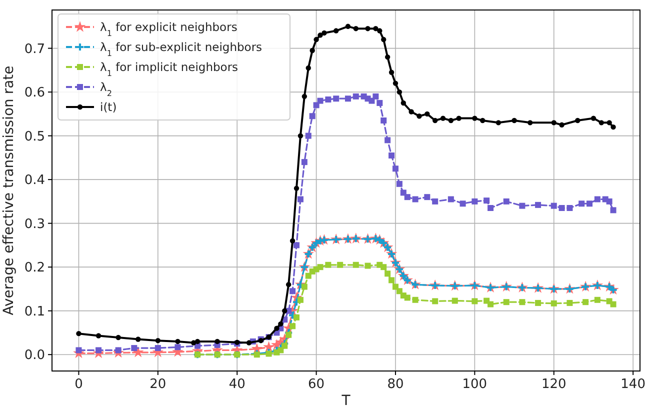 Image resolution: width=647 pixels, height=409 pixels. I want to click on y-tick-label: 0.5, so click(34, 136).